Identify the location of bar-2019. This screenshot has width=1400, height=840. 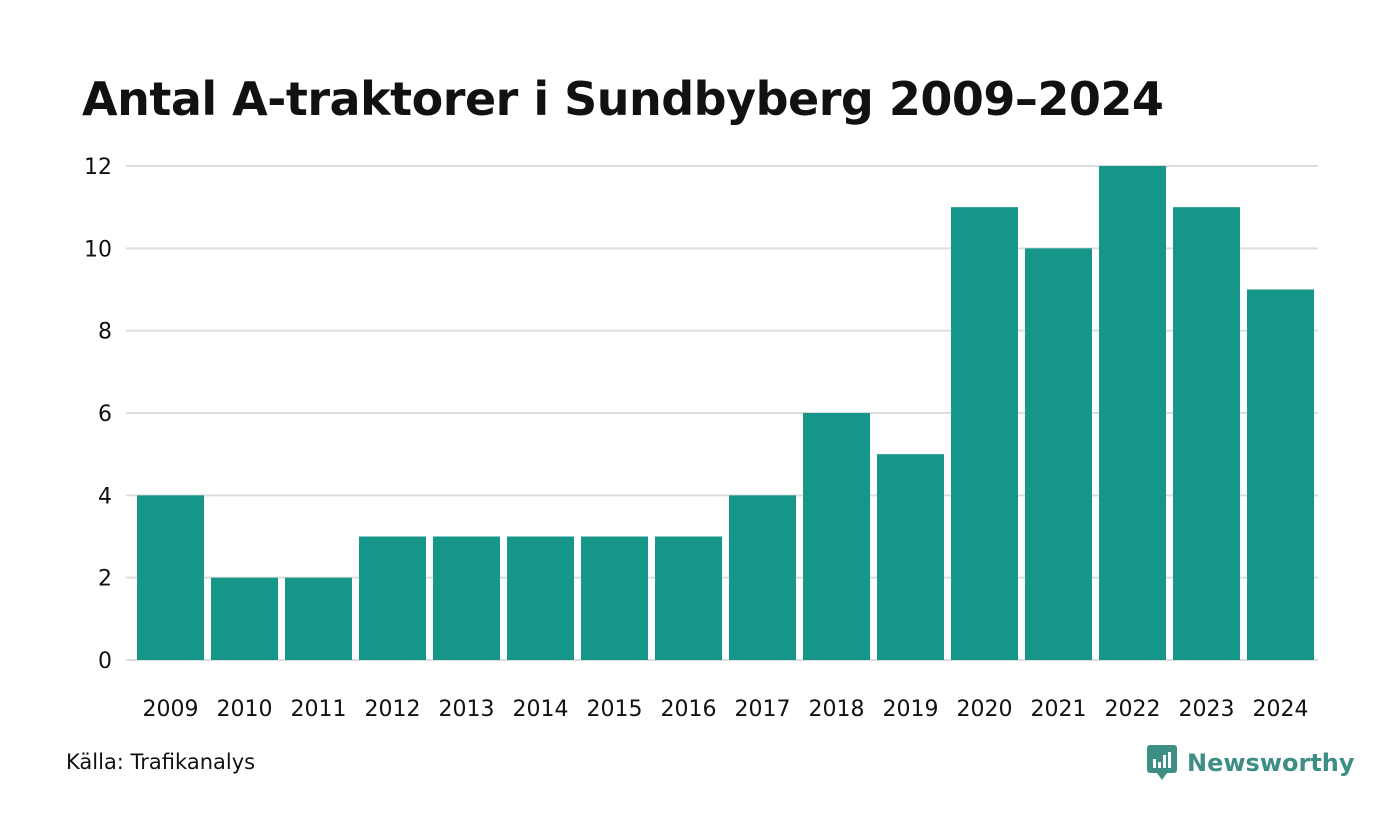
(910, 557).